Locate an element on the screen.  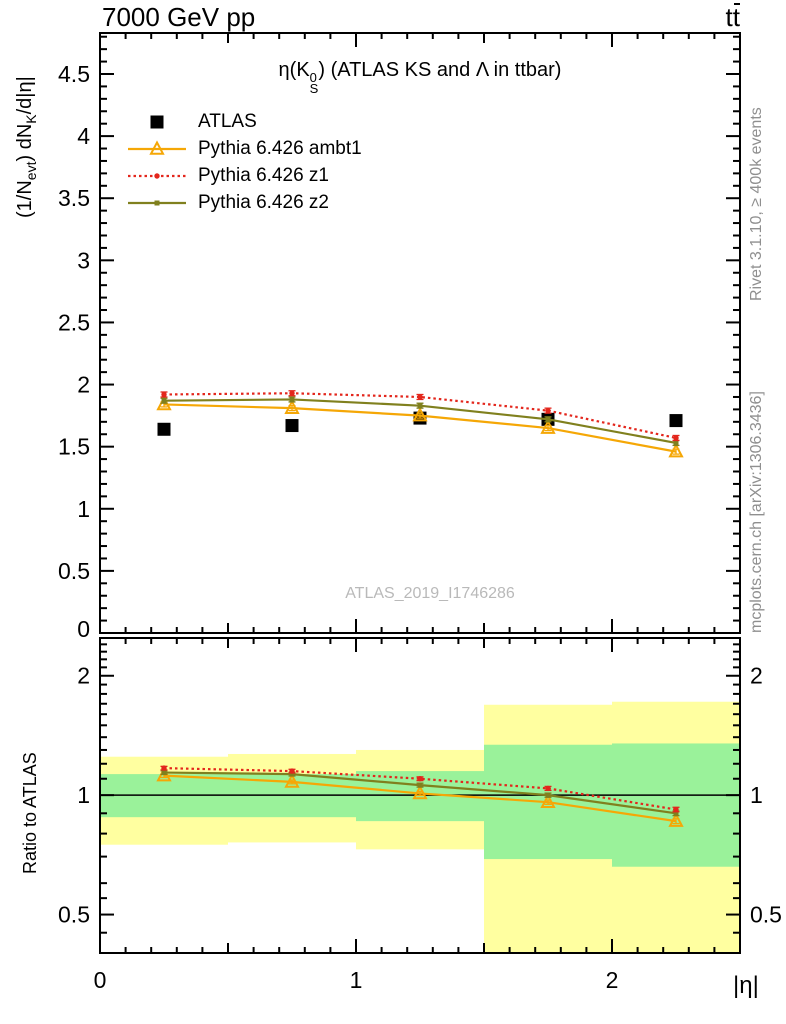
legend-entry: ATLAS is located at coordinates (244, 121).